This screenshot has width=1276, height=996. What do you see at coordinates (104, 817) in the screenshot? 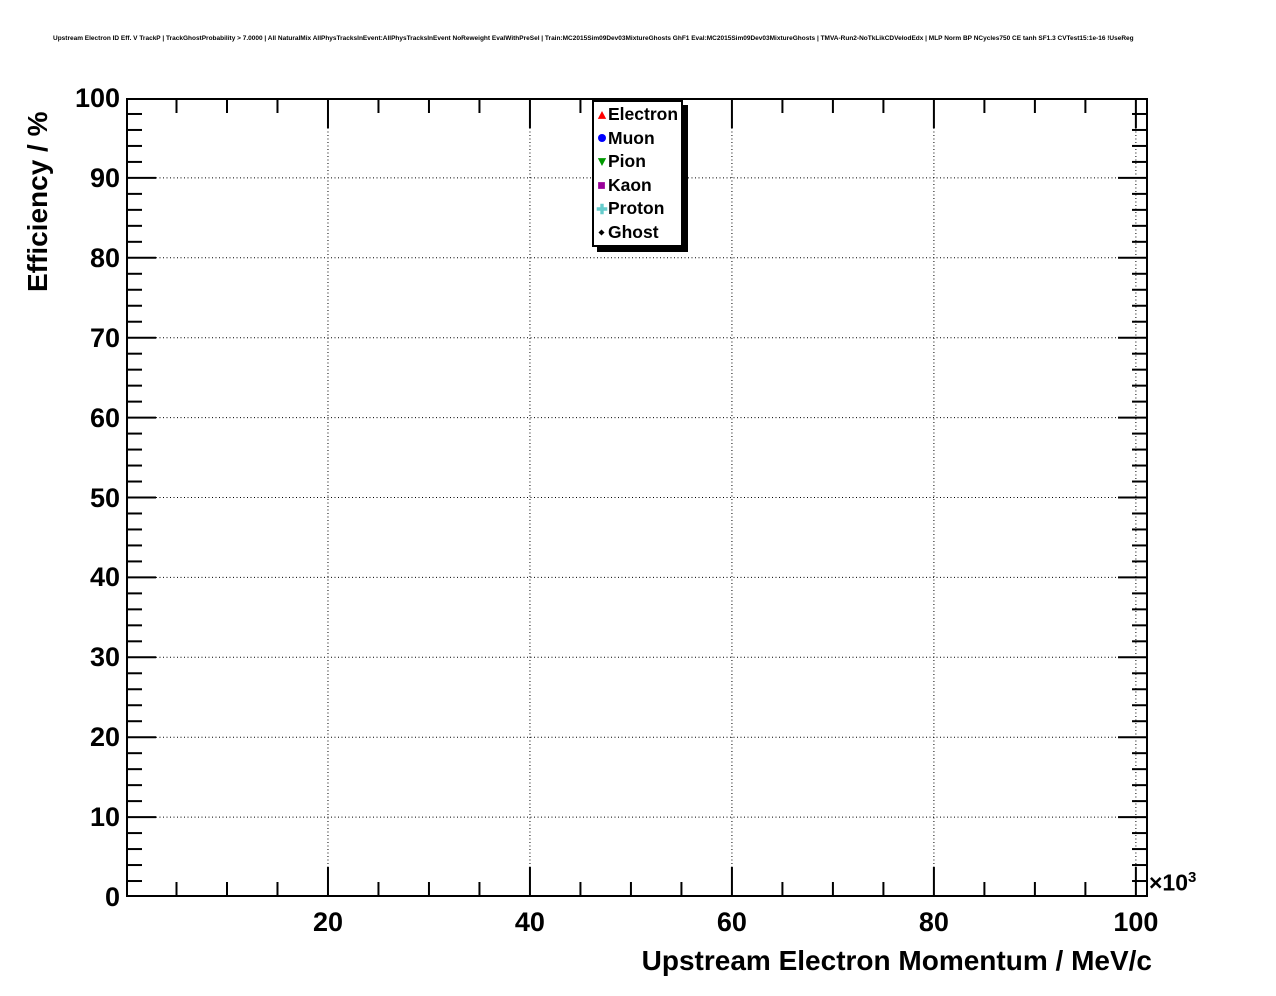
I see `y-tick-label: 10` at bounding box center [104, 817].